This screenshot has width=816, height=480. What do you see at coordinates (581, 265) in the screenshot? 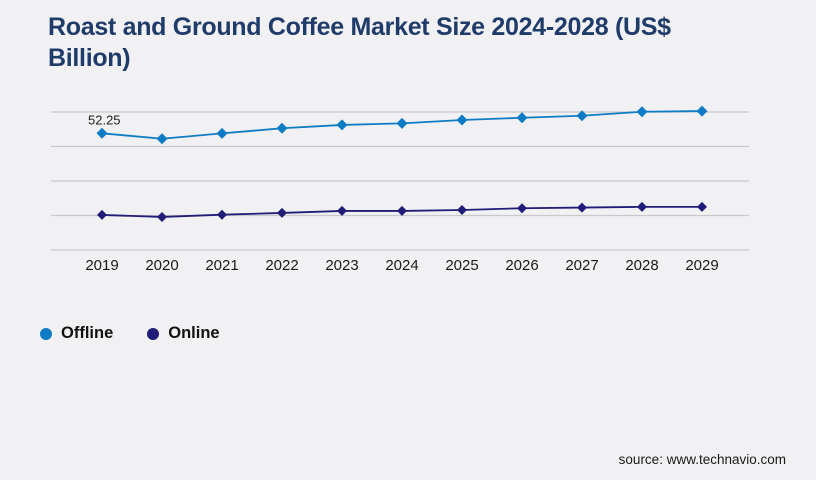
I see `x-axis-label: 2027` at bounding box center [581, 265].